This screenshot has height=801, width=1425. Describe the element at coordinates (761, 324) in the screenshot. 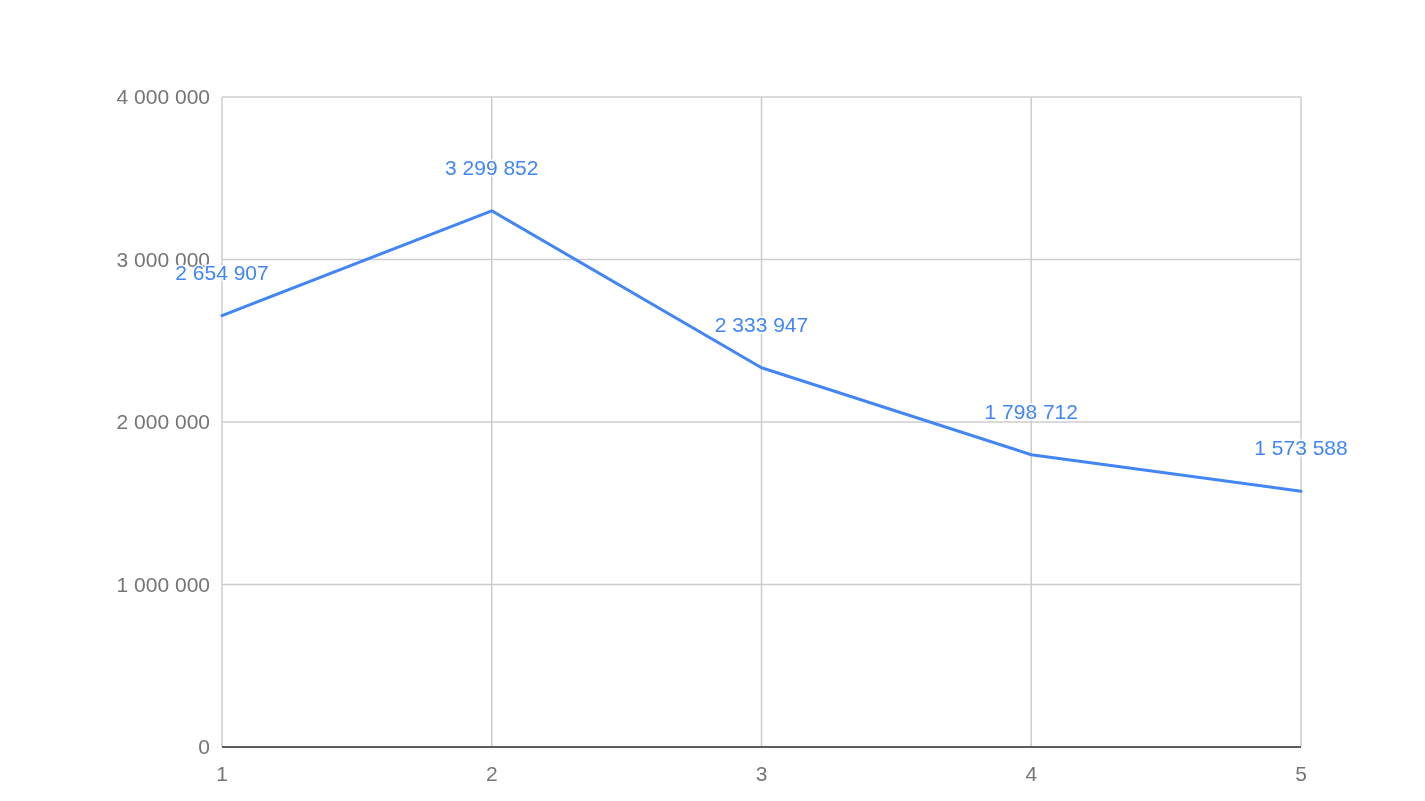

I see `data-label: 2 333 947` at that location.